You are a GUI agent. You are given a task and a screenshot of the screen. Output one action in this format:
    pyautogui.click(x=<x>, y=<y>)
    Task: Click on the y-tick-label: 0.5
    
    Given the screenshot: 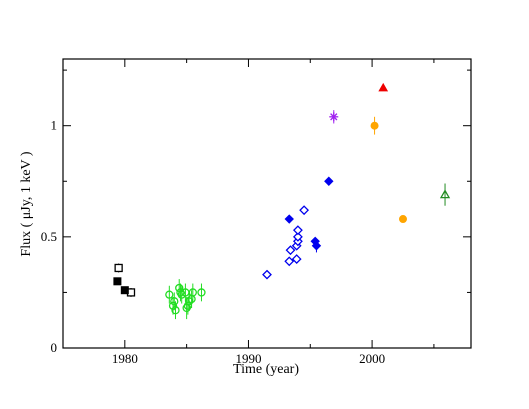 What is the action you would take?
    pyautogui.click(x=49, y=236)
    